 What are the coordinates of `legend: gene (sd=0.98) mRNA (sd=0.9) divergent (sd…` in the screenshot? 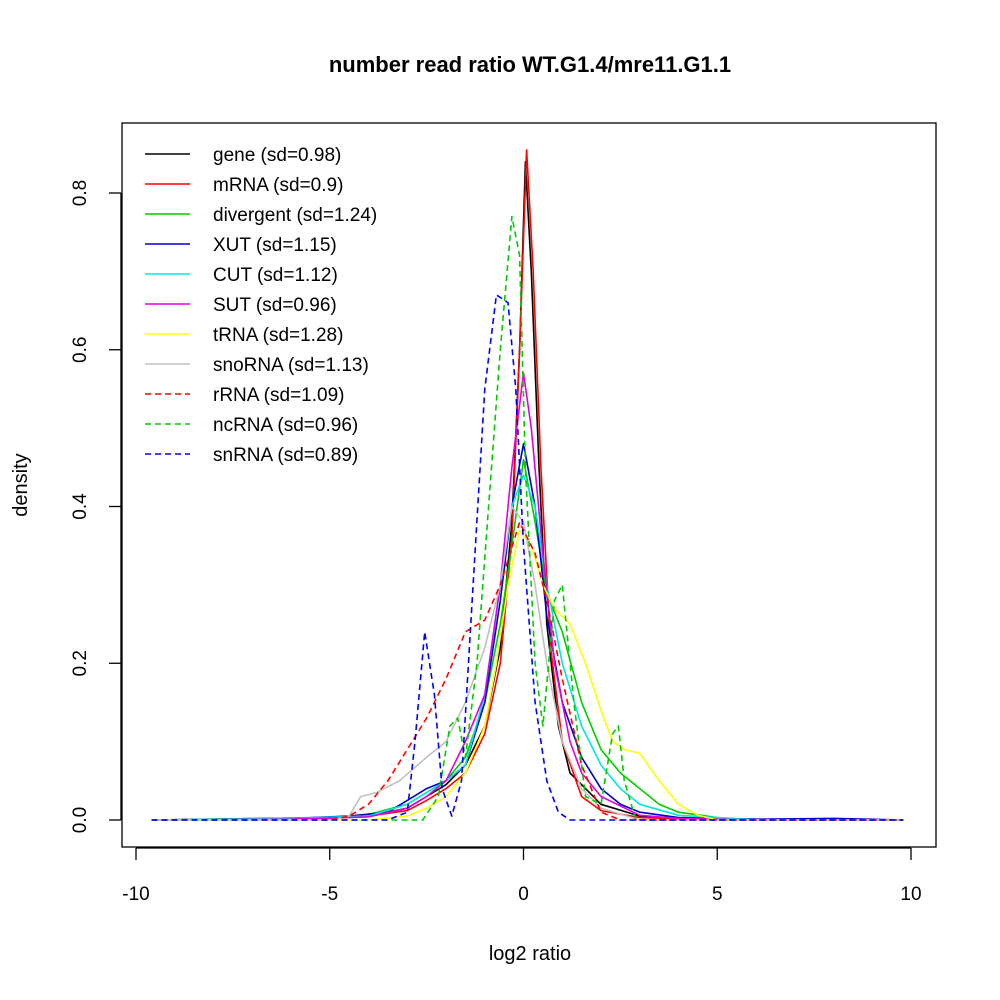 It's located at (261, 305).